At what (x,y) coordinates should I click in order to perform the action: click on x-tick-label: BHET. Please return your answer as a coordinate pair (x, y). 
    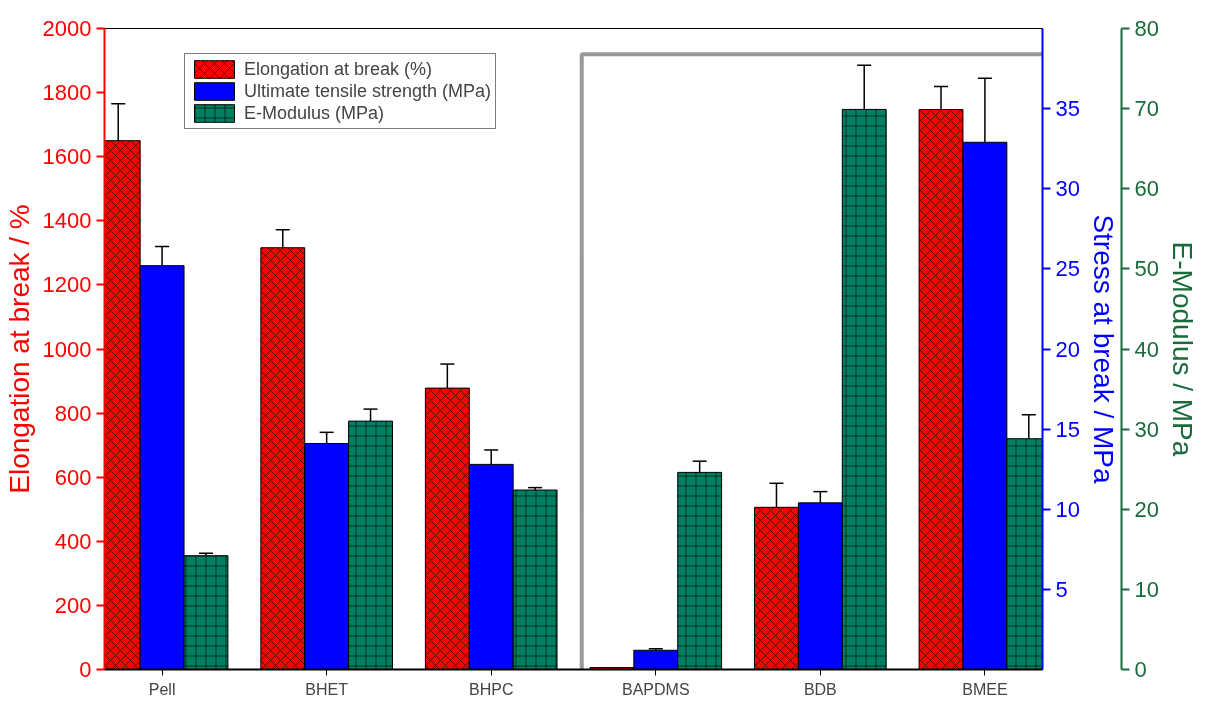
    Looking at the image, I should click on (327, 689).